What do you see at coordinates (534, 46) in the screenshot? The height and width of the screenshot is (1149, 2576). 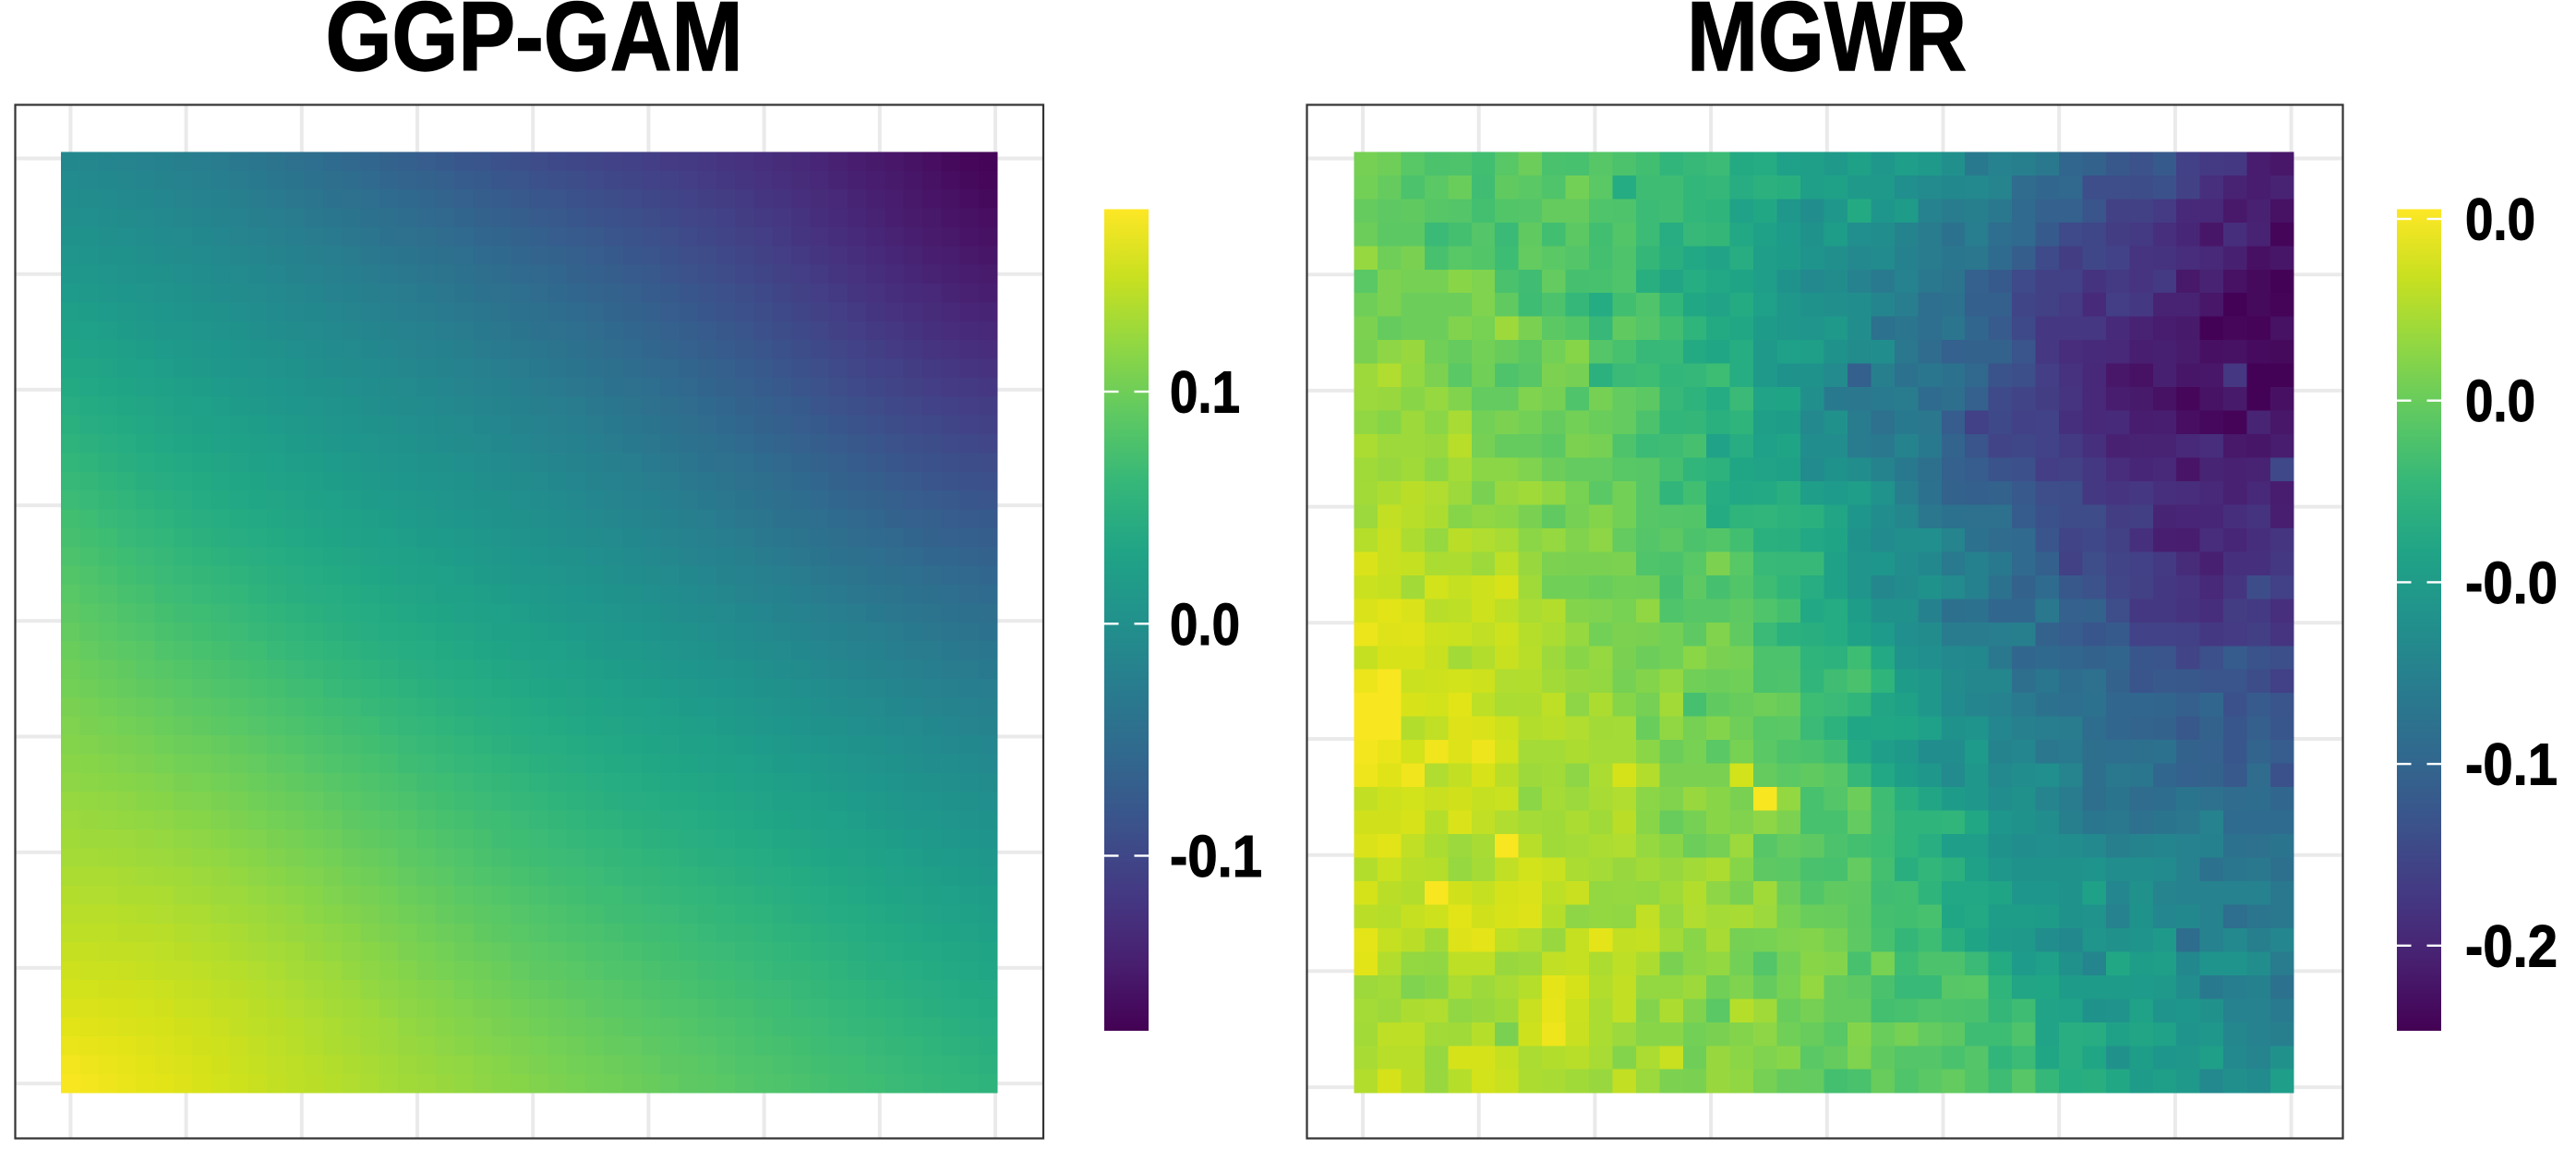 I see `svg-text: GGP-GAM` at bounding box center [534, 46].